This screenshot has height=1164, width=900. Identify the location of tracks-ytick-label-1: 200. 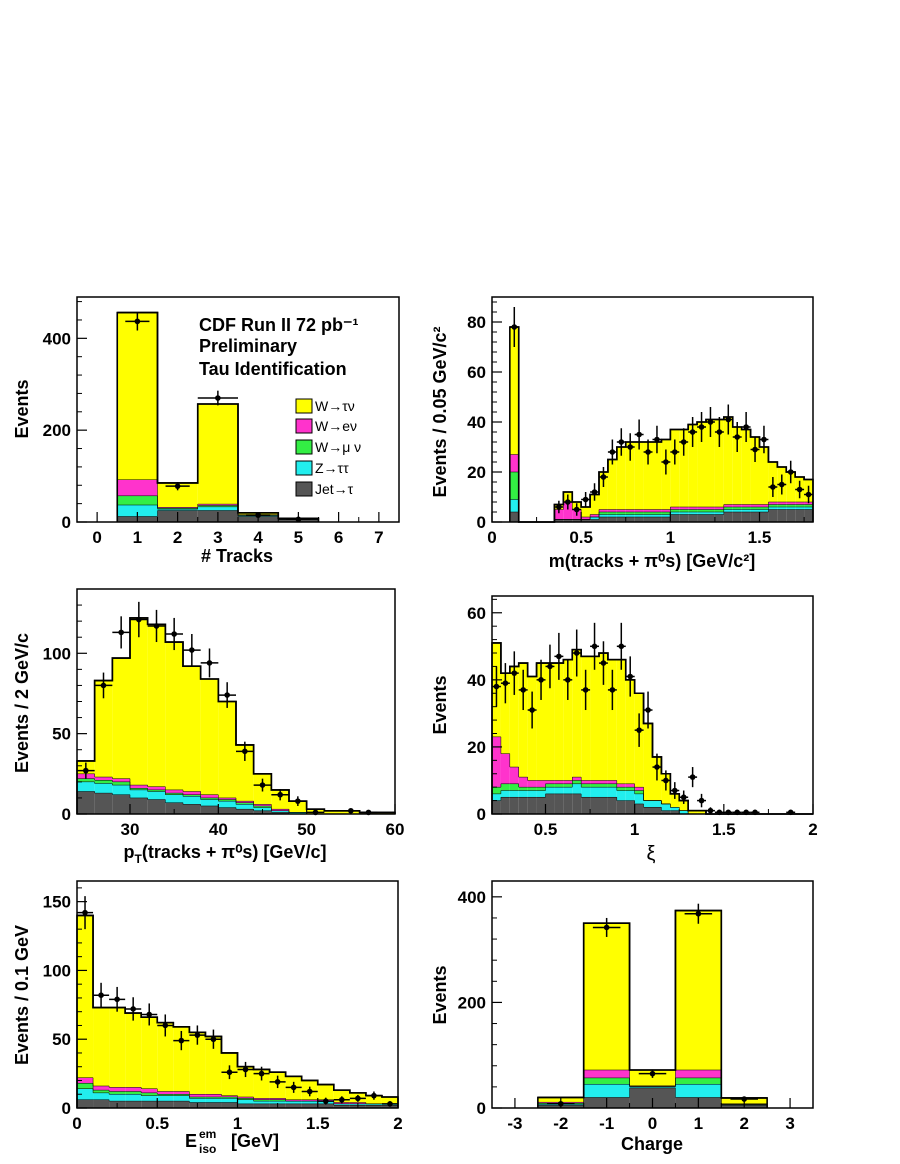
(57, 430).